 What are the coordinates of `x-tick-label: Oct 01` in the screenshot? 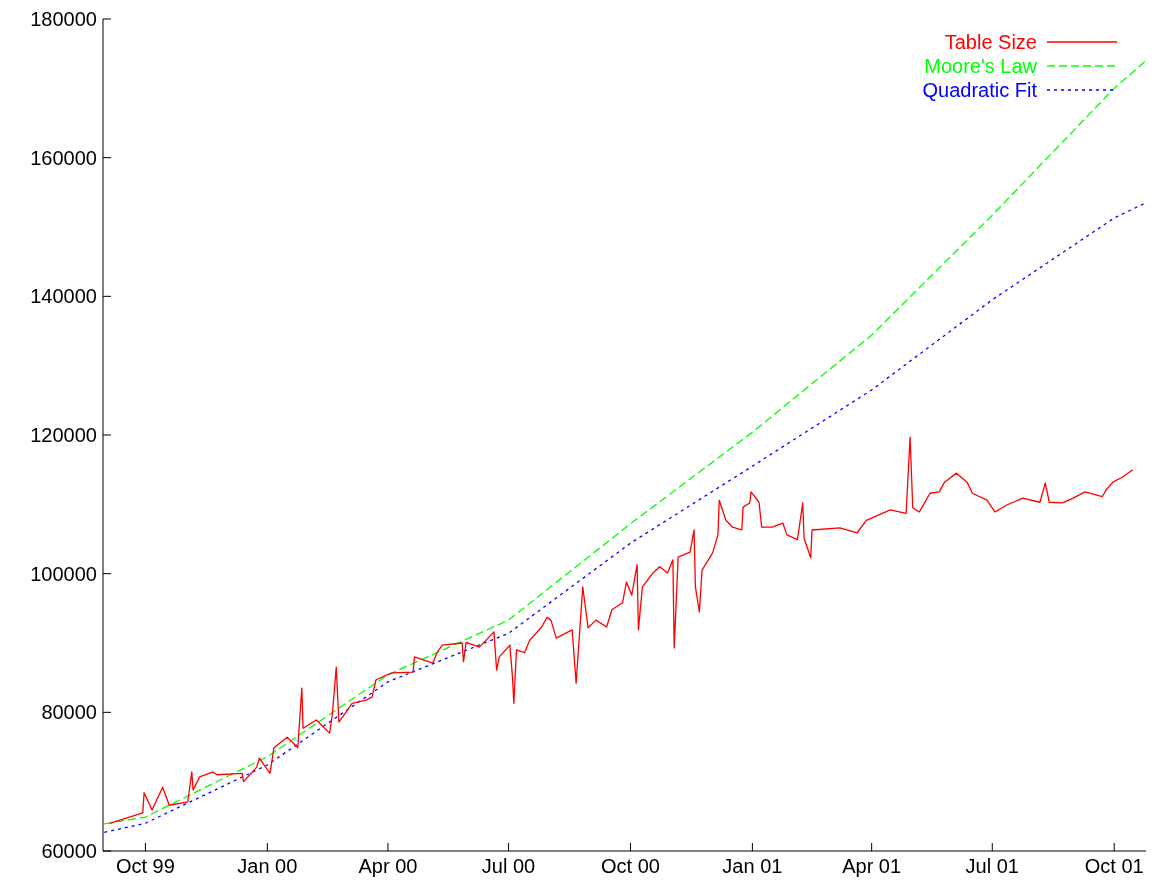 It's located at (1114, 866).